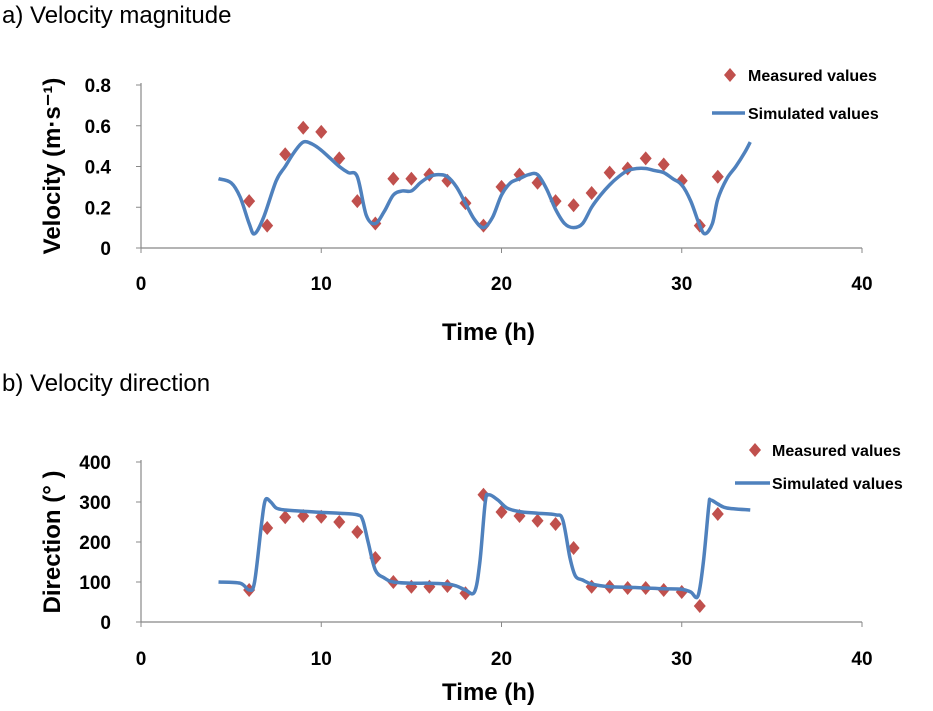 Image resolution: width=933 pixels, height=711 pixels. I want to click on y-tick-label: 200, so click(95, 543).